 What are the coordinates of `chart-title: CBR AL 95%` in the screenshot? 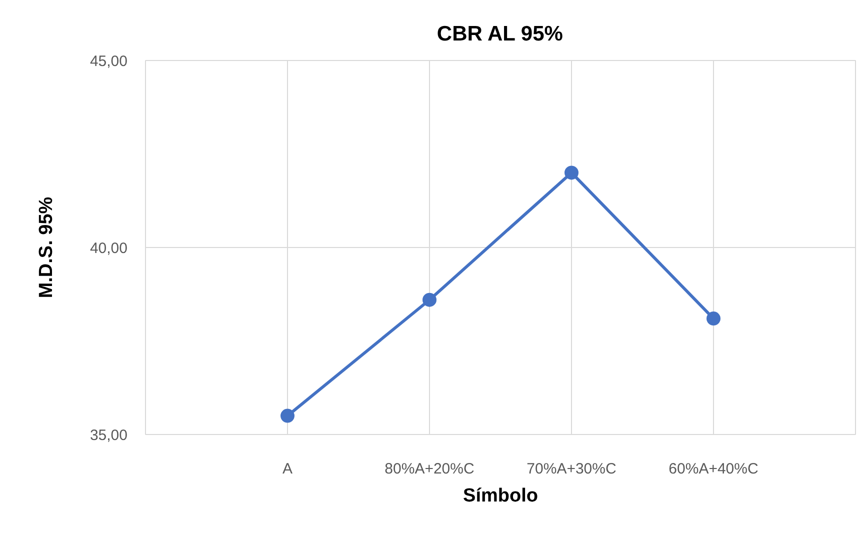 It's located at (500, 34).